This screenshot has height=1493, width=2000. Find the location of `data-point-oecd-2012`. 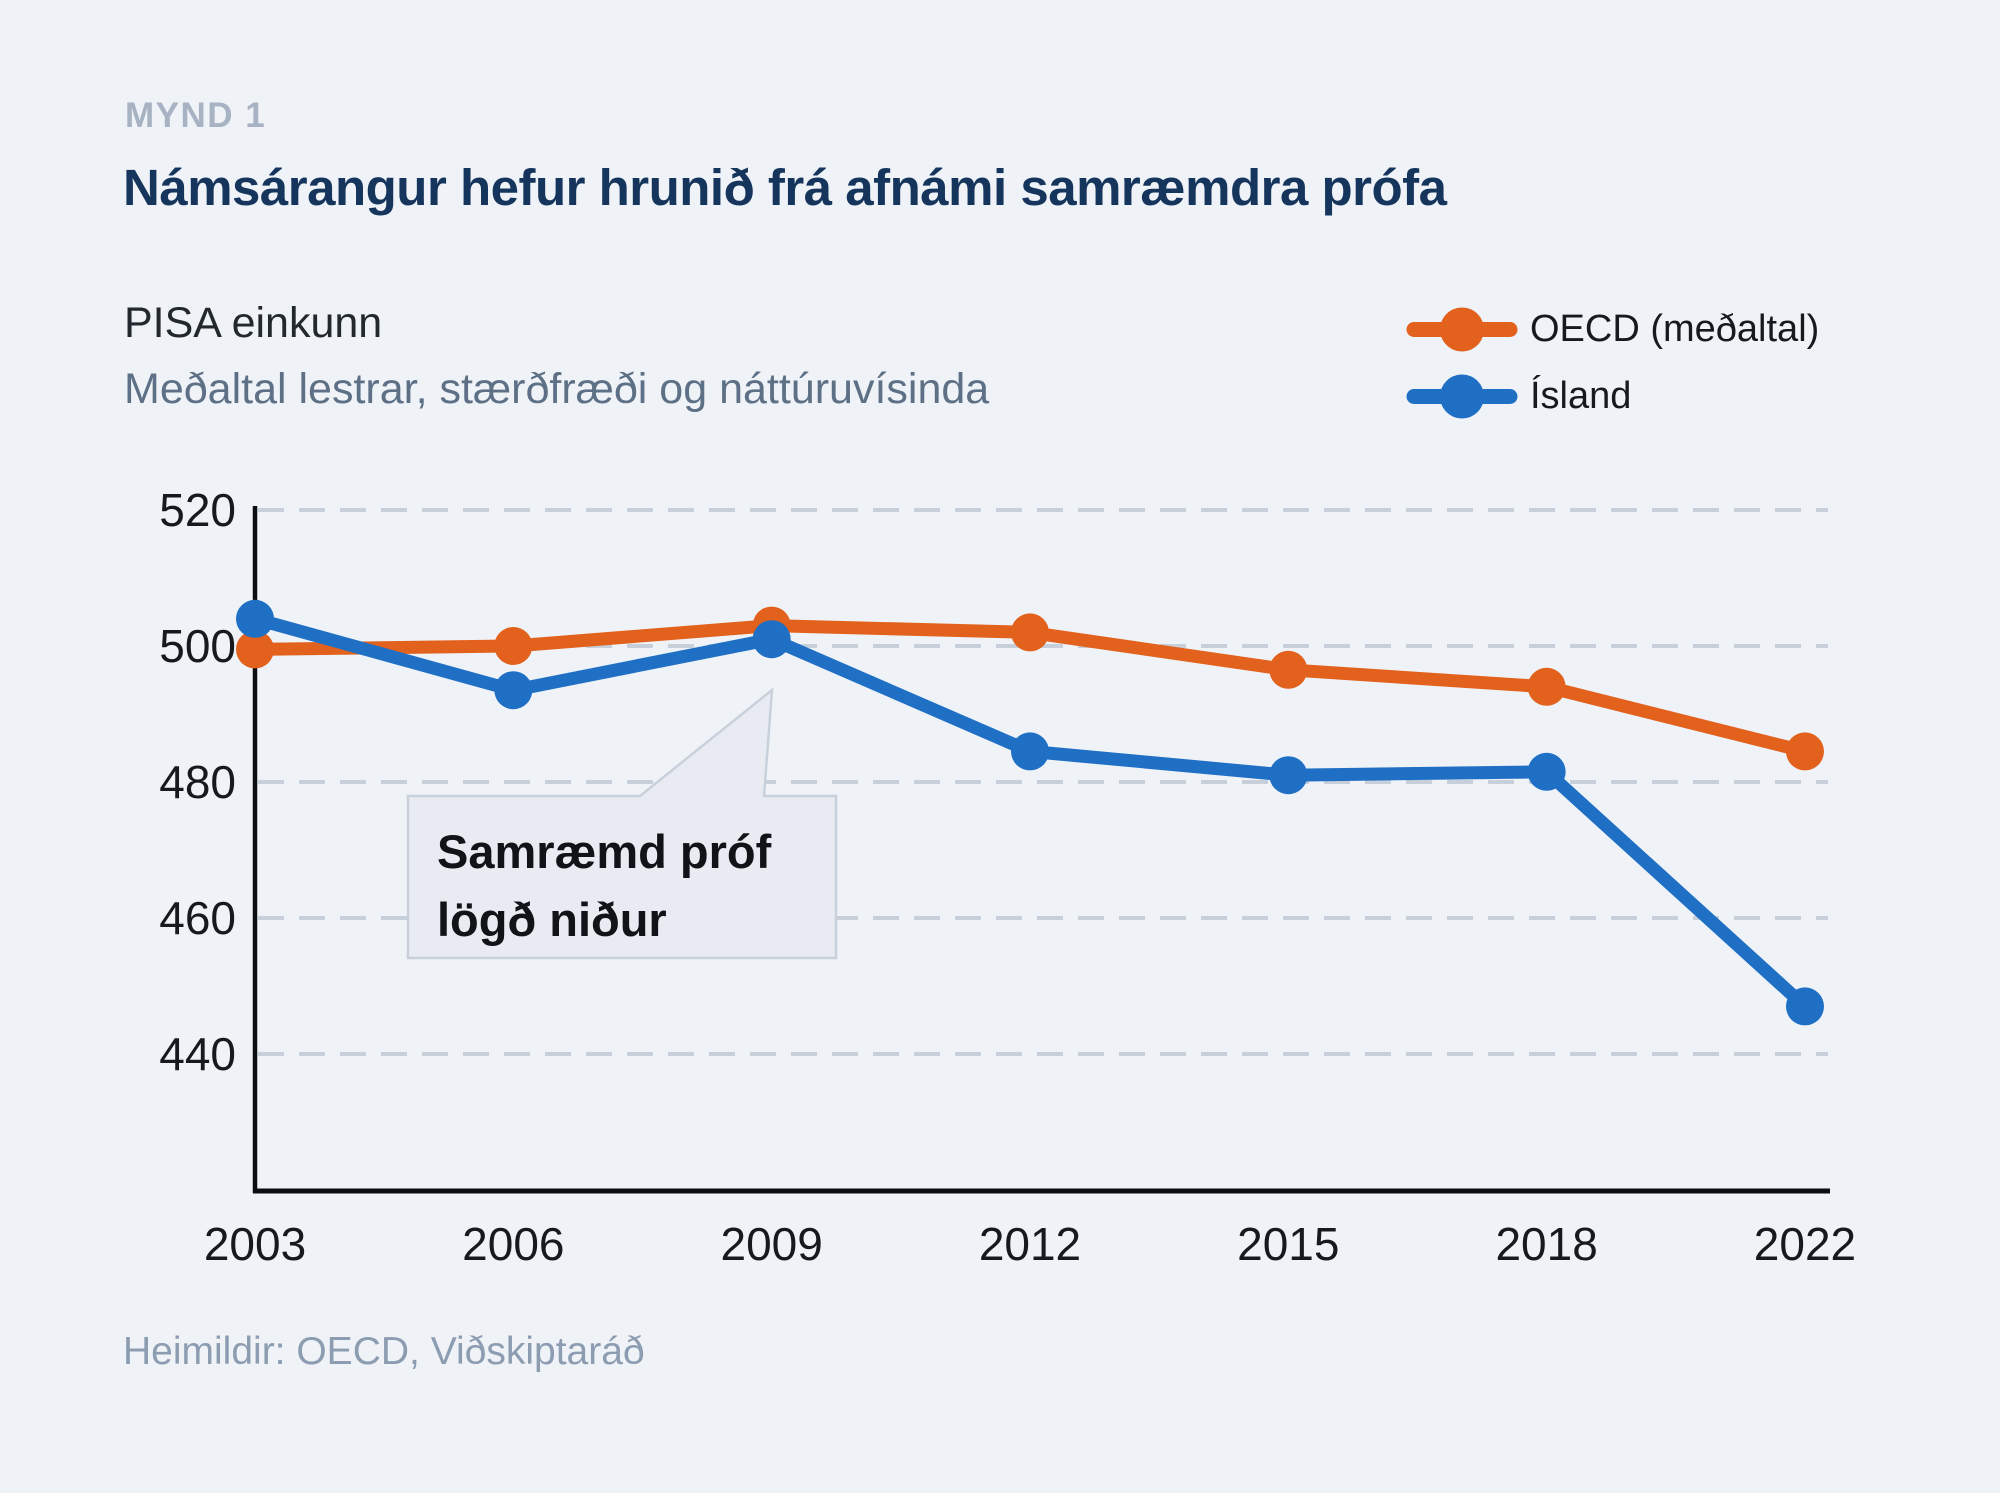

data-point-oecd-2012 is located at coordinates (1029, 632).